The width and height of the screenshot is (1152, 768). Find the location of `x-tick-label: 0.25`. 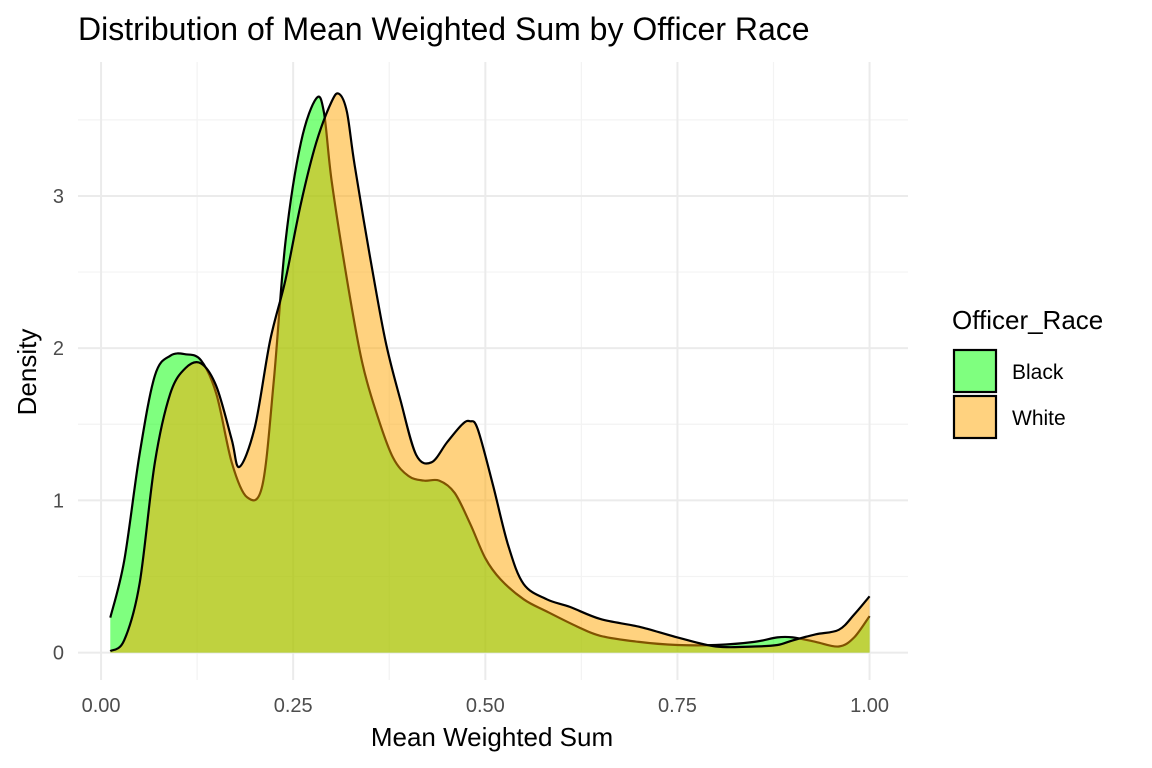

x-tick-label: 0.25 is located at coordinates (293, 706).